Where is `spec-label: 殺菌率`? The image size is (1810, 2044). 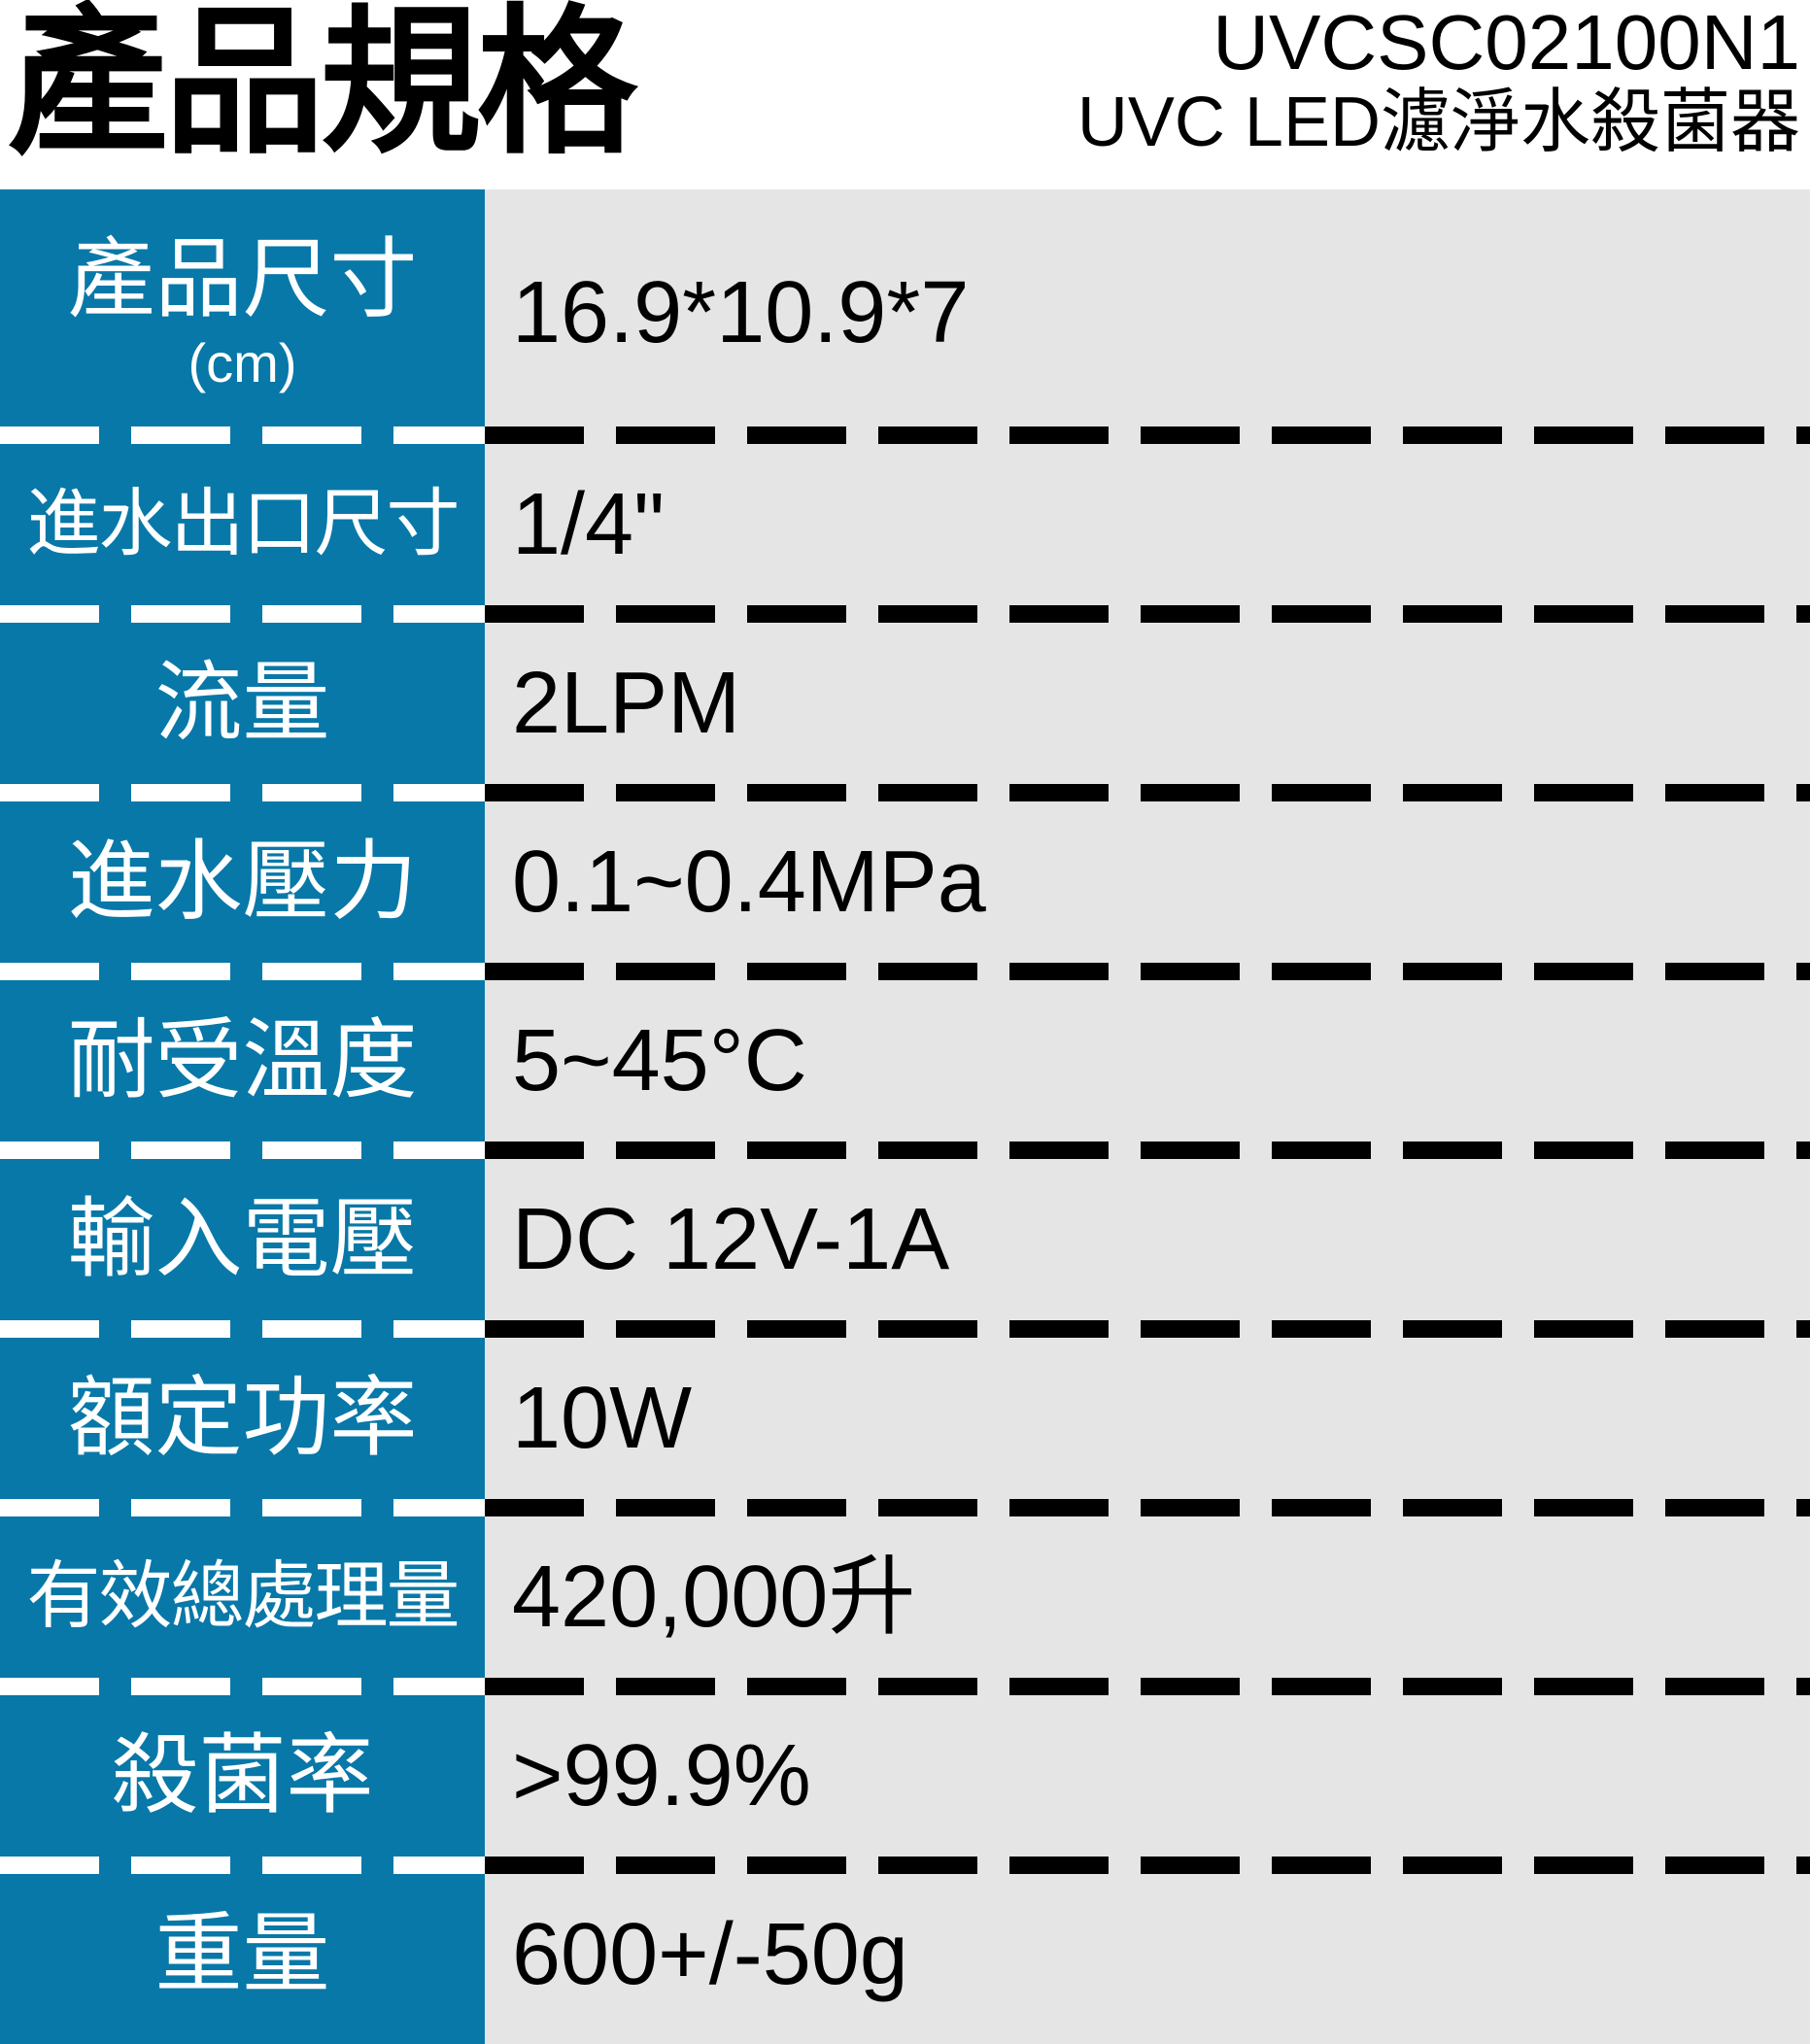
spec-label: 殺菌率 is located at coordinates (242, 1776).